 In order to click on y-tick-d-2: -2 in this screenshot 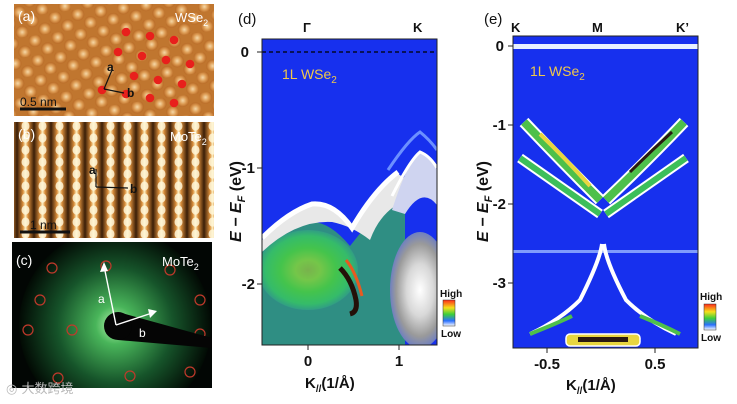, I will do `click(248, 284)`.